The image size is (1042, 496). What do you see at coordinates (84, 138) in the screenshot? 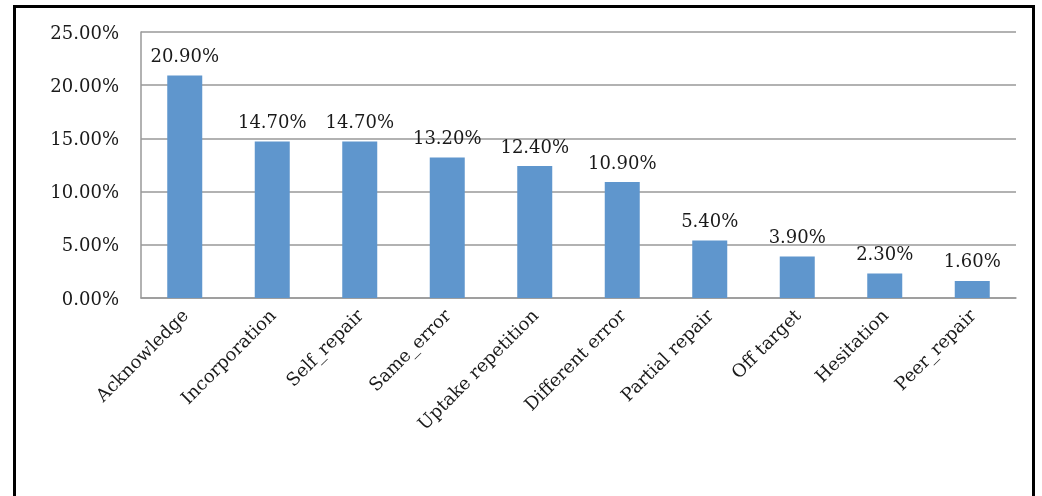
I see `y-tick-label: 15.00%` at bounding box center [84, 138].